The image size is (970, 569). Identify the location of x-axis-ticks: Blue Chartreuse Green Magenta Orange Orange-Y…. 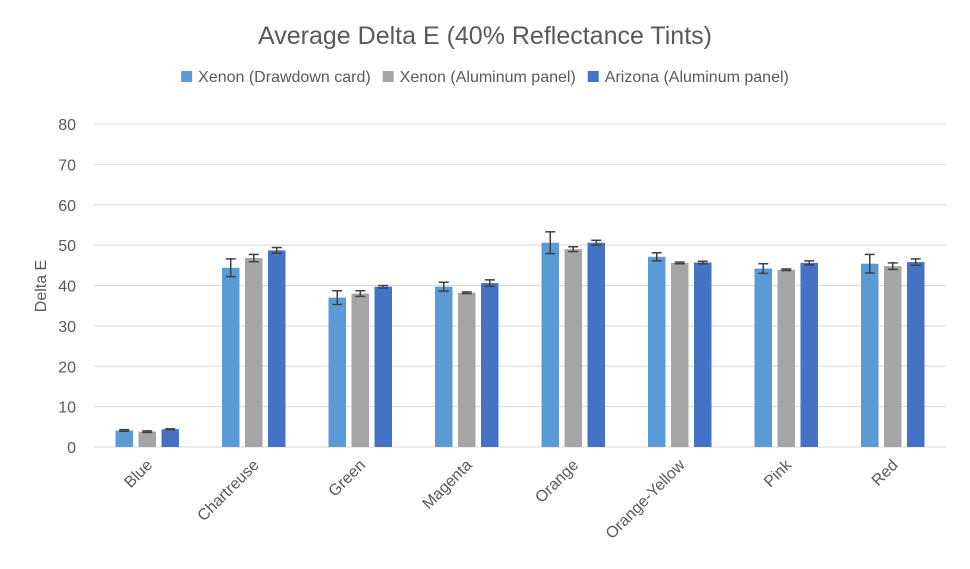
(511, 499).